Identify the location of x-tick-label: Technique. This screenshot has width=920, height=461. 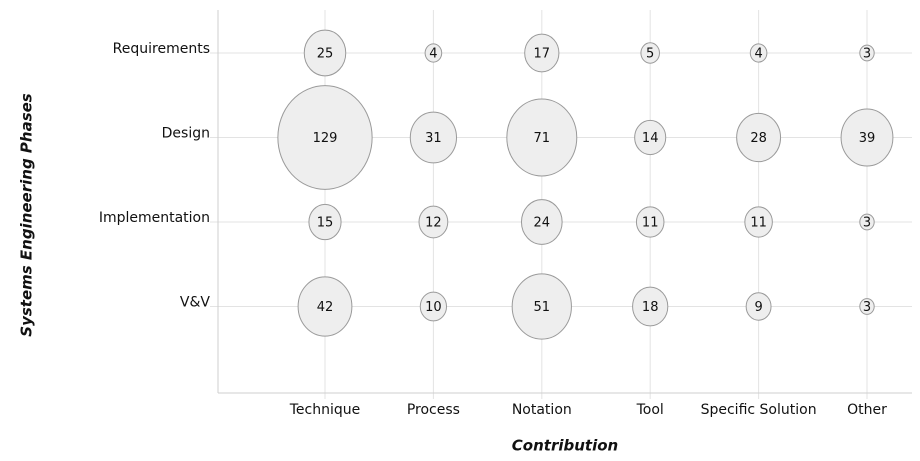
(325, 410).